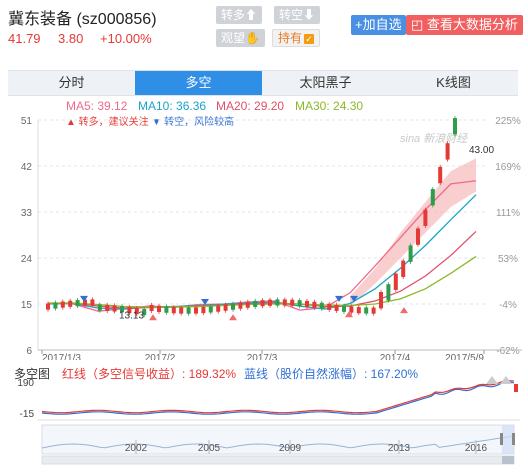  What do you see at coordinates (61, 356) in the screenshot?
I see `x-tick-label: 2017/1/3` at bounding box center [61, 356].